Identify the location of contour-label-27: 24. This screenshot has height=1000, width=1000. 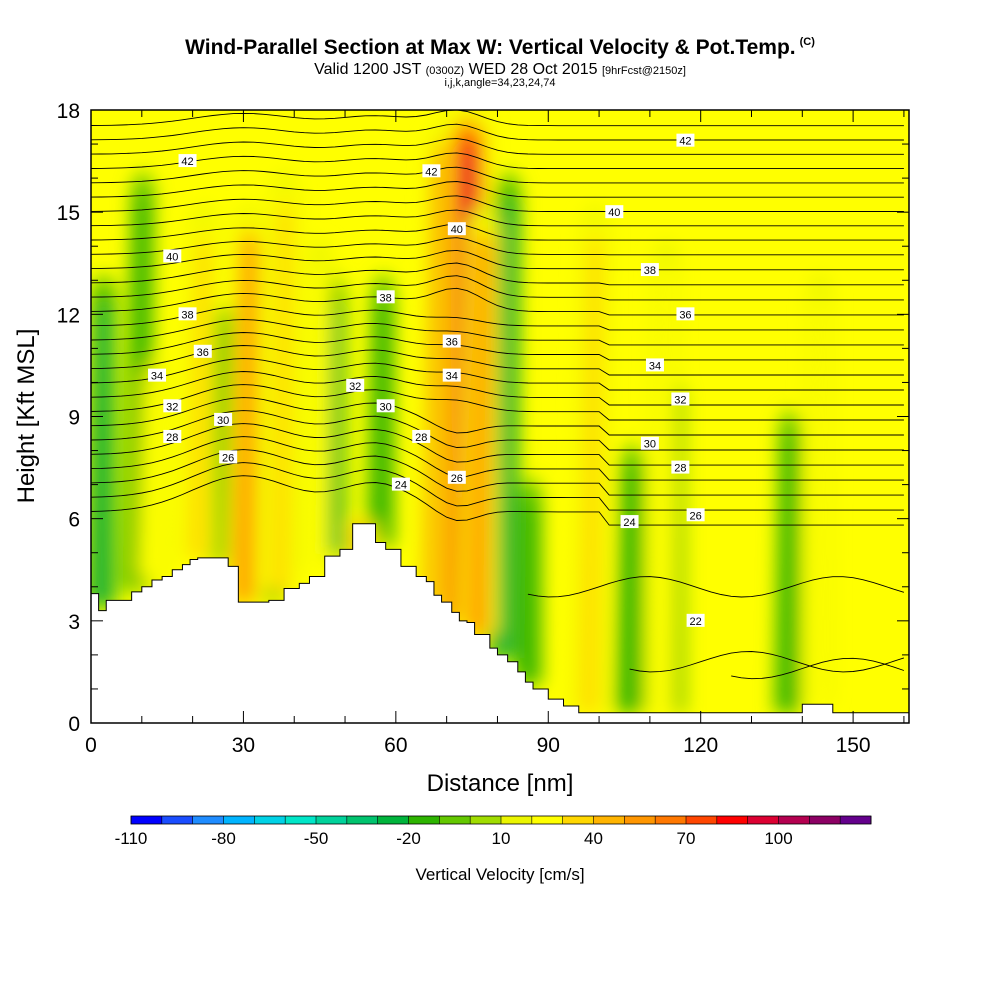
(401, 486).